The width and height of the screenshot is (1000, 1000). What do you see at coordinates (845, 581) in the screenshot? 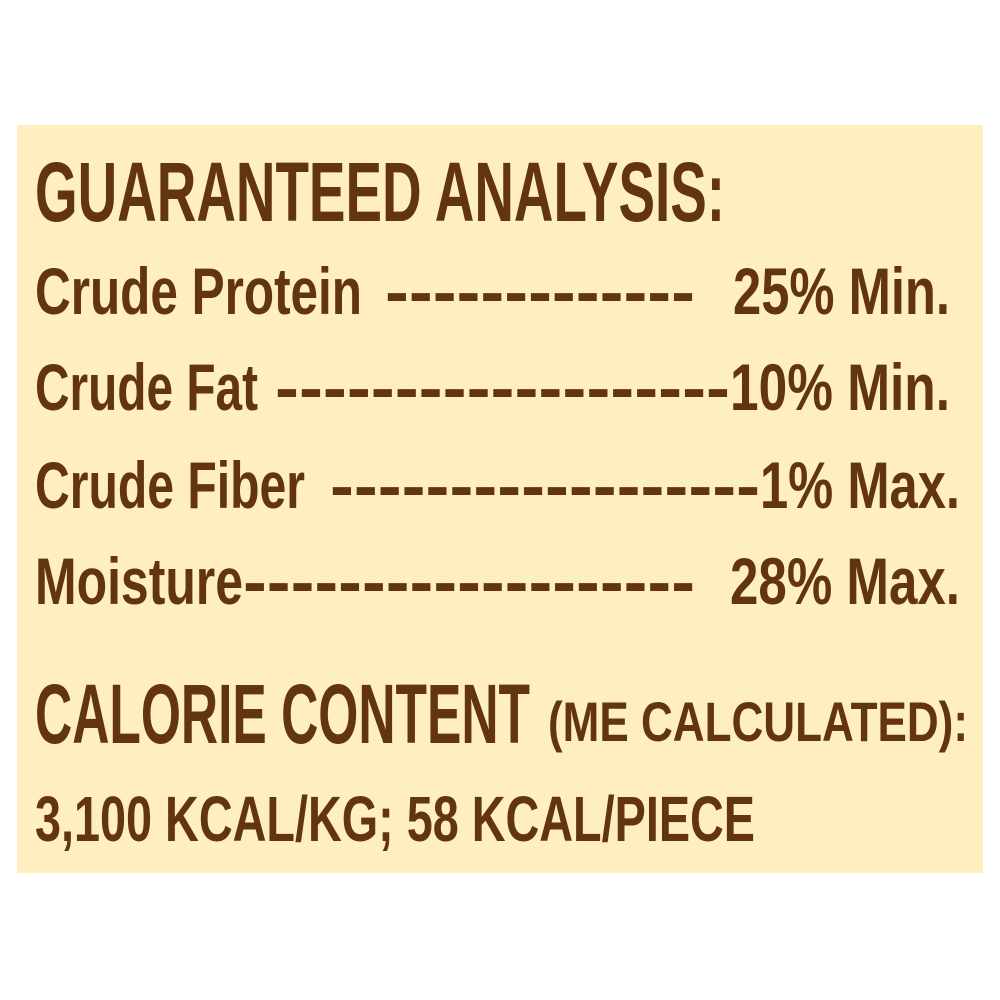
I see `row-value: 28% Max.` at bounding box center [845, 581].